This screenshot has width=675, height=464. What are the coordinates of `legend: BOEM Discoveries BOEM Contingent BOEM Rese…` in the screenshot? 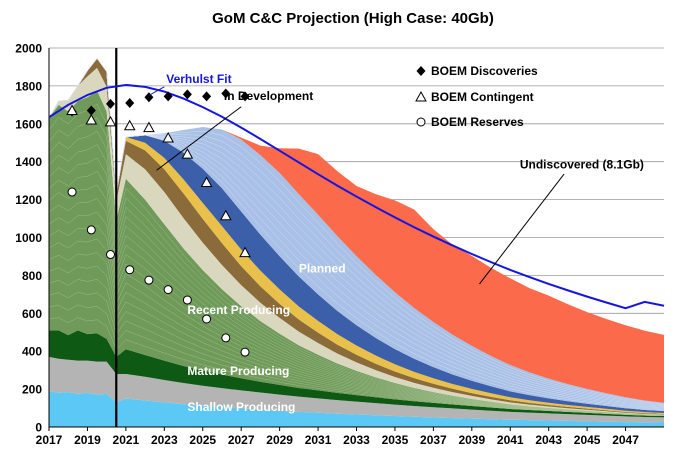 It's located at (476, 96).